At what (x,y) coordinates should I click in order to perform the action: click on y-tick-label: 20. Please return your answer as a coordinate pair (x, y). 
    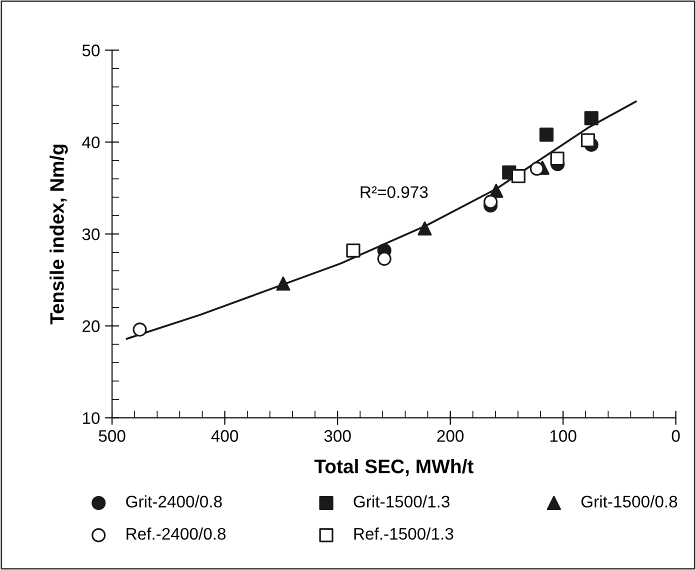
    Looking at the image, I should click on (91, 326).